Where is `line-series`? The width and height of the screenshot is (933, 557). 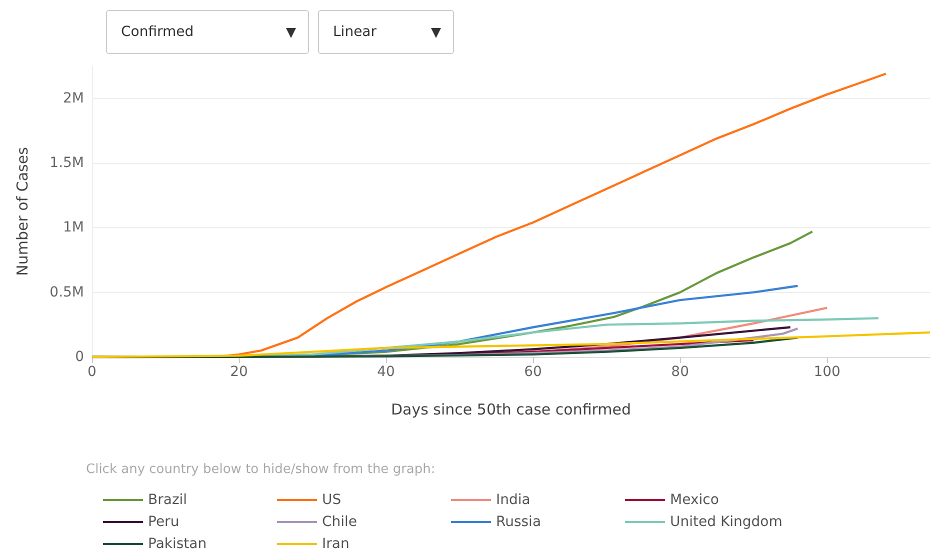
line-series is located at coordinates (511, 344).